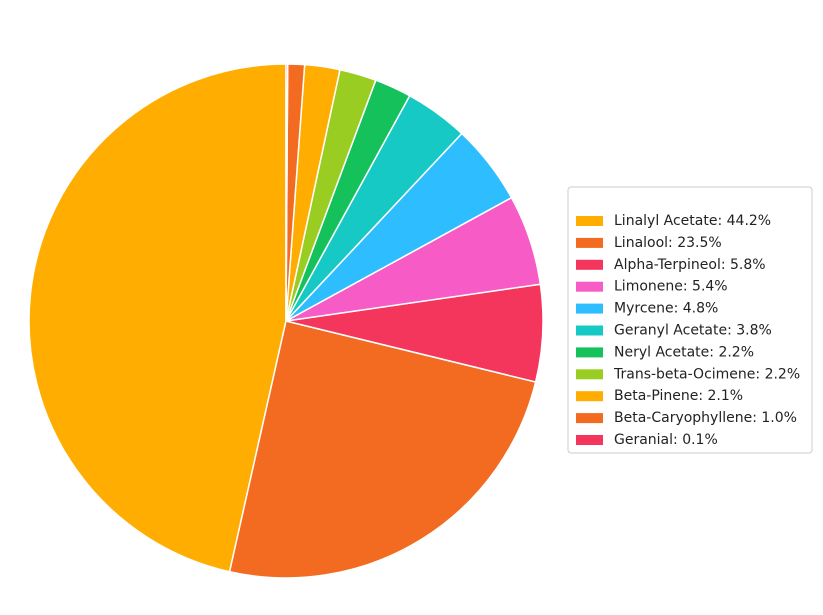 This screenshot has height=615, width=823. What do you see at coordinates (690, 265) in the screenshot?
I see `legend-label: Alpha-Terpineol: 5.8%` at bounding box center [690, 265].